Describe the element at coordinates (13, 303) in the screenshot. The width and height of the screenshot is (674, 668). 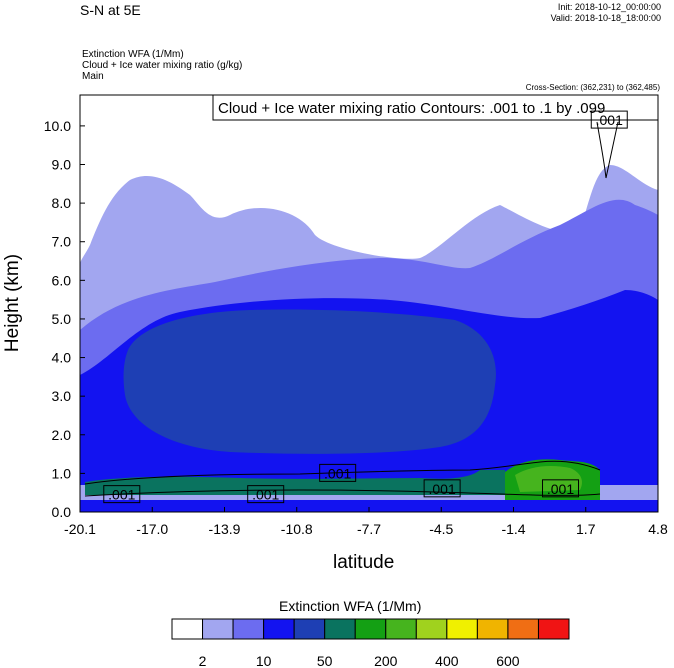
I see `y-axis-label: Height (km)` at that location.